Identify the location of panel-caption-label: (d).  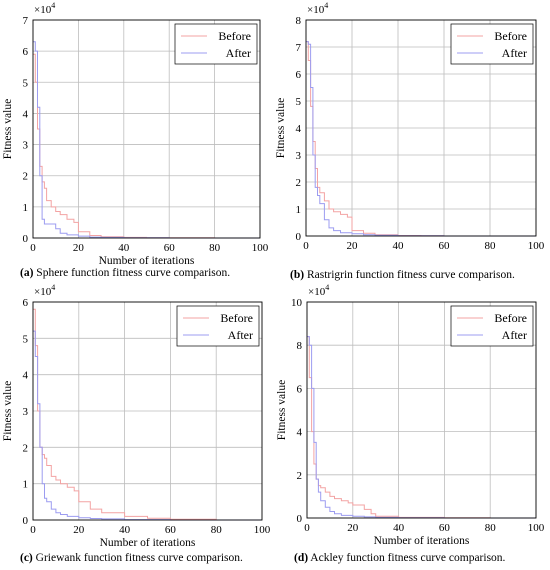
(301, 558).